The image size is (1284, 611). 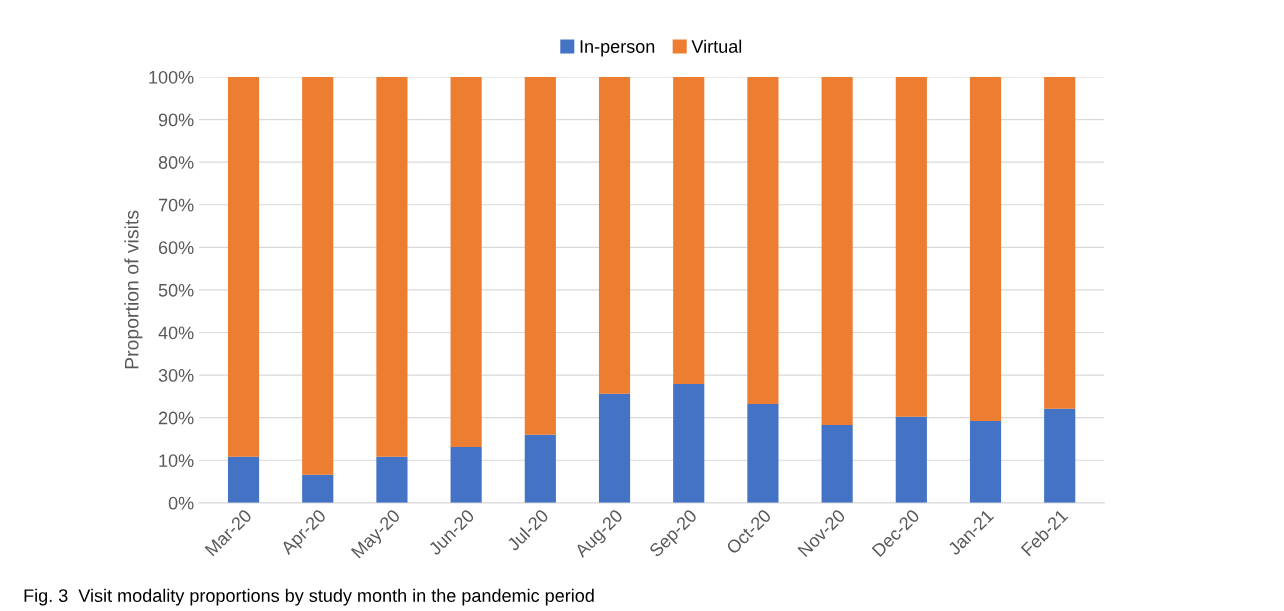 What do you see at coordinates (176, 205) in the screenshot?
I see `y-tick-label: 70%` at bounding box center [176, 205].